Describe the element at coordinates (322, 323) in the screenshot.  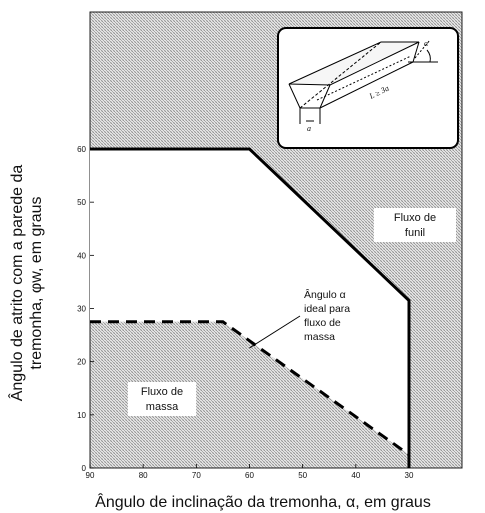
I see `annotation-line-3: fluxo de` at that location.